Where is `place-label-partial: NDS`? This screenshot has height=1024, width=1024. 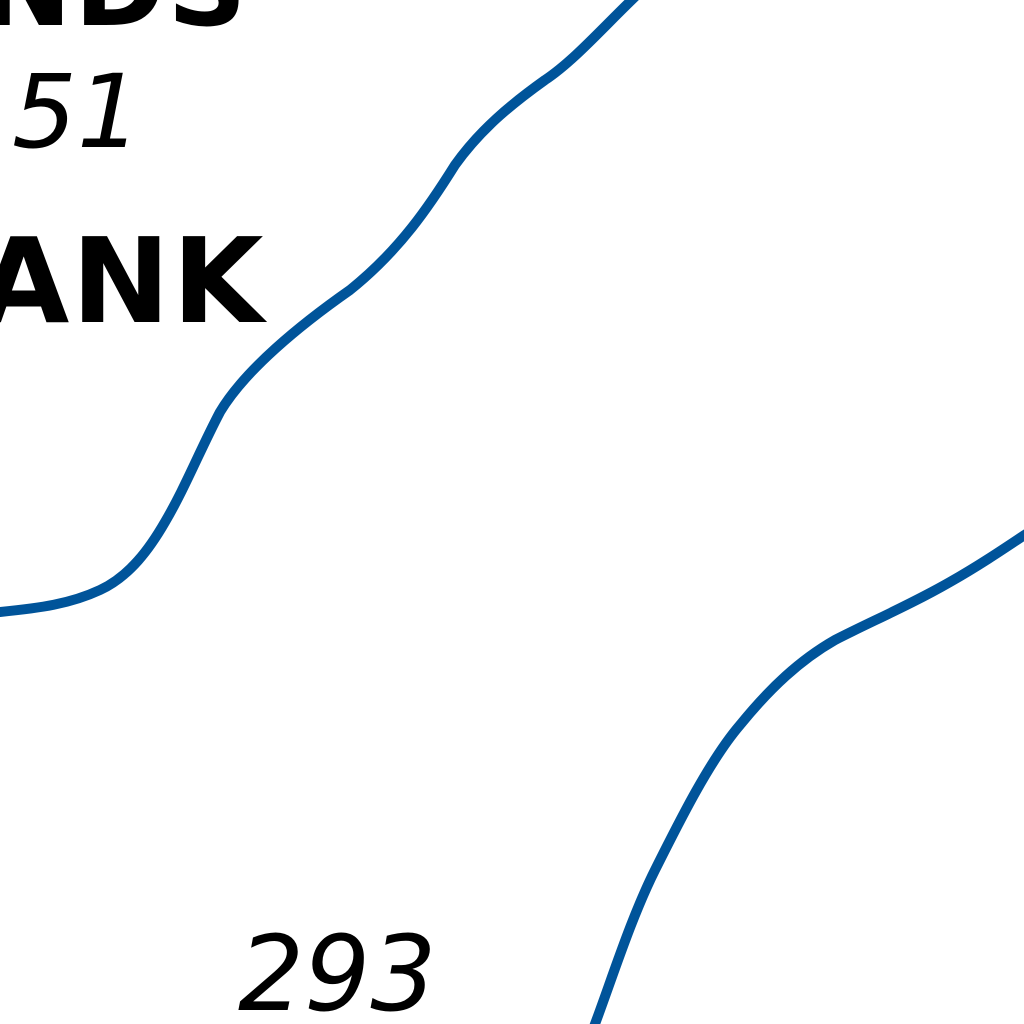
place-label-partial: NDS is located at coordinates (124, 21).